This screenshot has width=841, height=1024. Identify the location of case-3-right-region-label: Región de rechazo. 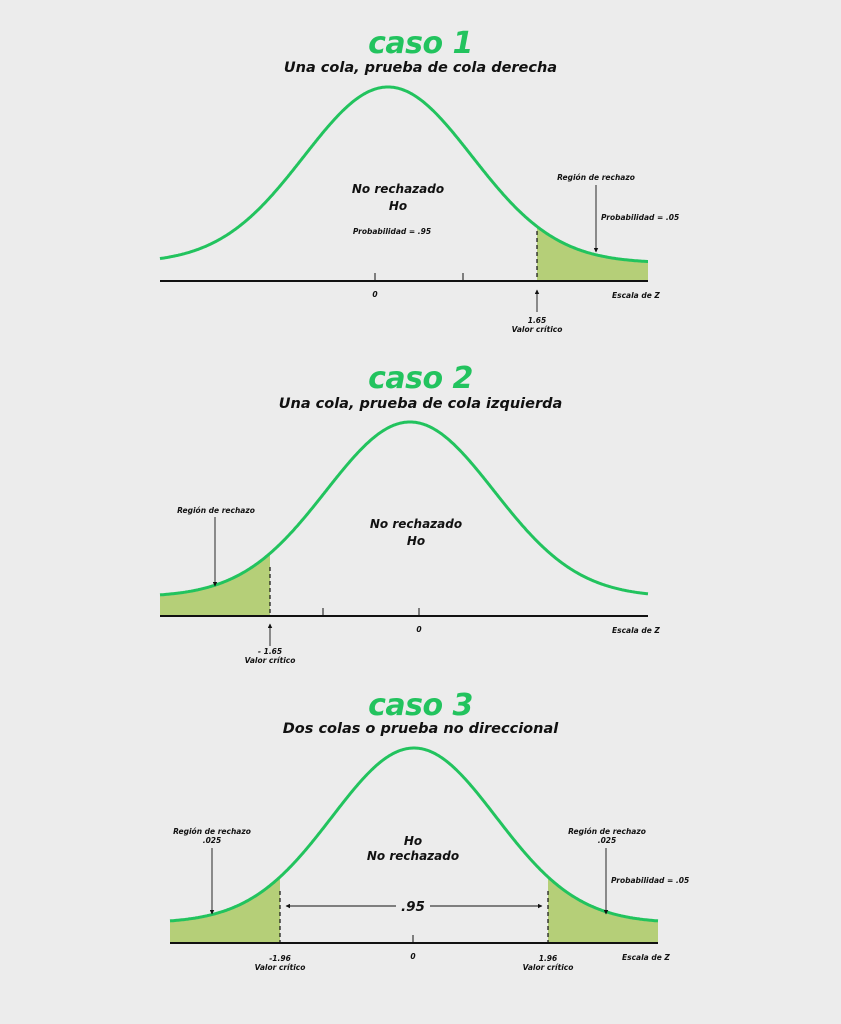
(607, 831).